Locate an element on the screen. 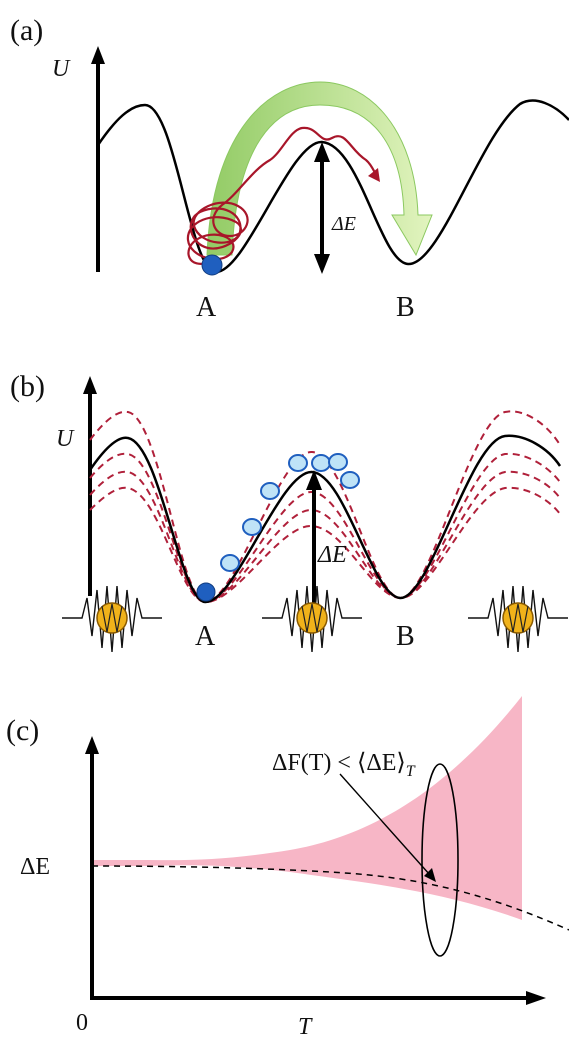 This screenshot has height=1037, width=569. panel-c-label: (c) is located at coordinates (22, 730).